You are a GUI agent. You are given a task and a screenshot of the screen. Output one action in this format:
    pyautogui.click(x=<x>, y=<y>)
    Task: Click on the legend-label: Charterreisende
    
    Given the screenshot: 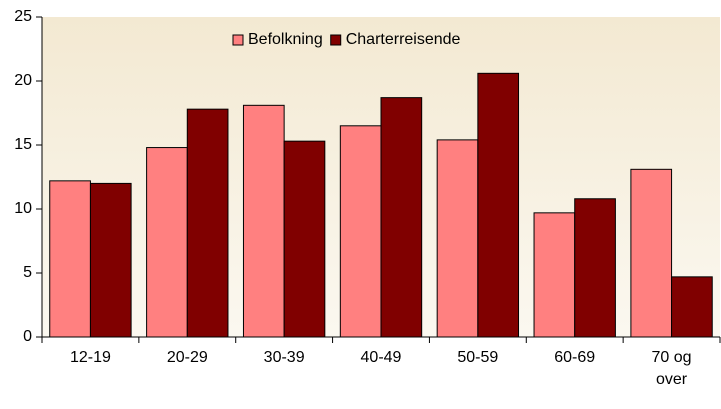 What is the action you would take?
    pyautogui.click(x=403, y=39)
    